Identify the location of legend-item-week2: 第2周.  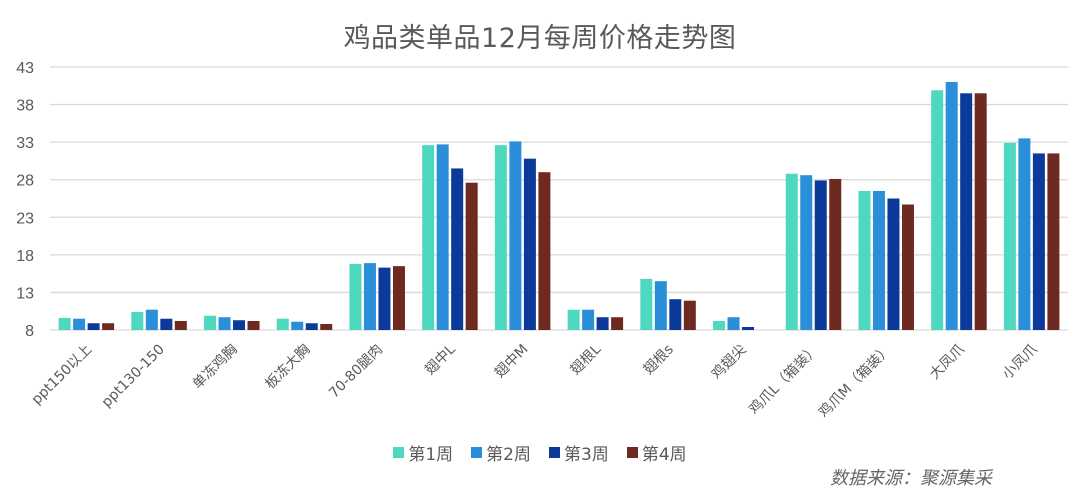
(501, 452).